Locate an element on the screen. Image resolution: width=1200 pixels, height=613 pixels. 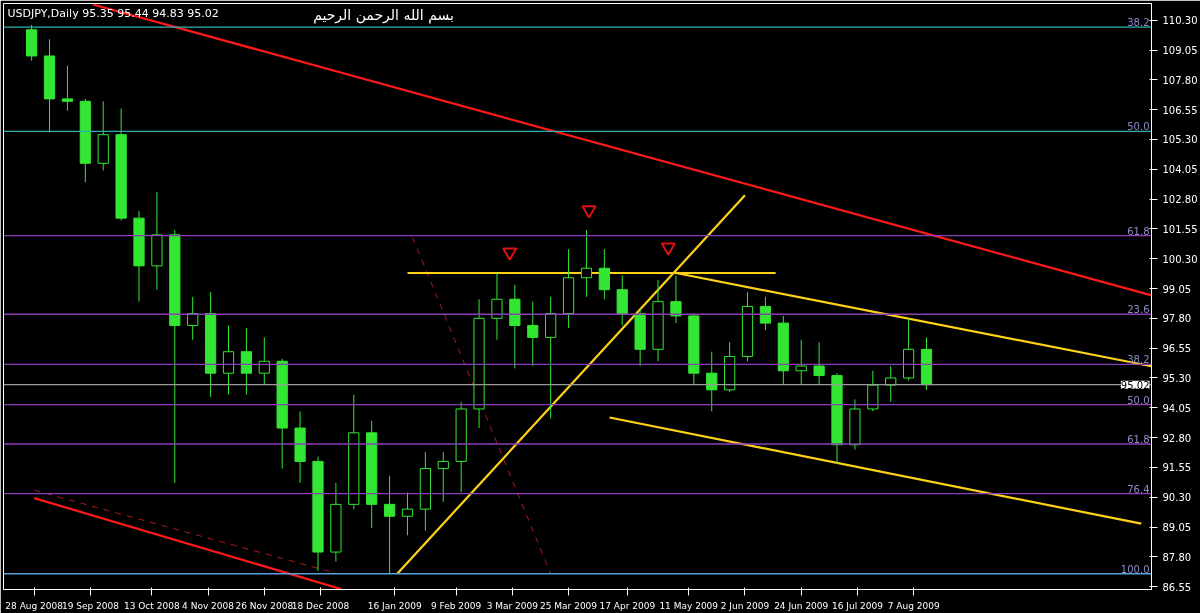
x-tick-label: 24 Jun 2009 is located at coordinates (801, 605).